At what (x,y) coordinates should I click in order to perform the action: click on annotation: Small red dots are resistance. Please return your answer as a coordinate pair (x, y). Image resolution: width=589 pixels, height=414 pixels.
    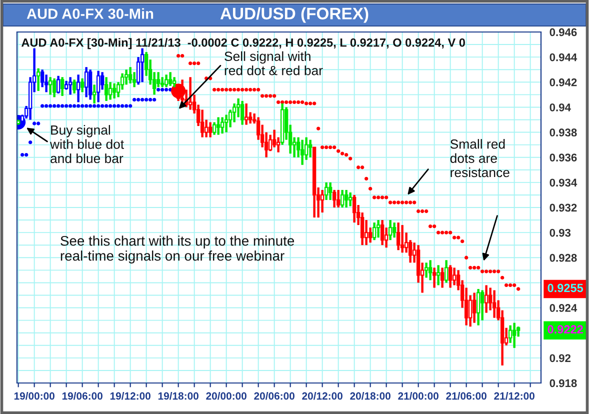
    Looking at the image, I should click on (480, 158).